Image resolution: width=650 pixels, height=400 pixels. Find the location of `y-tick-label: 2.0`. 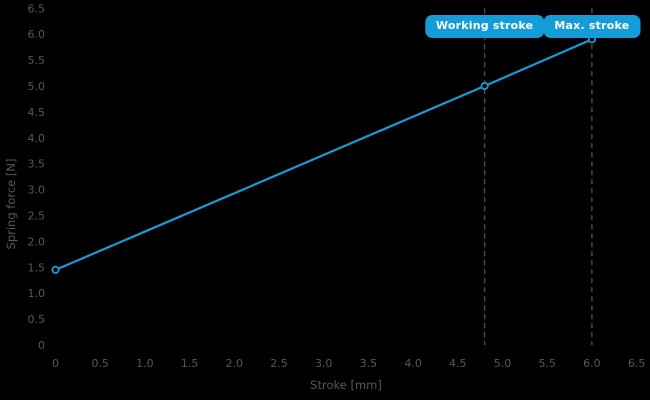

y-tick-label: 2.0 is located at coordinates (37, 241).